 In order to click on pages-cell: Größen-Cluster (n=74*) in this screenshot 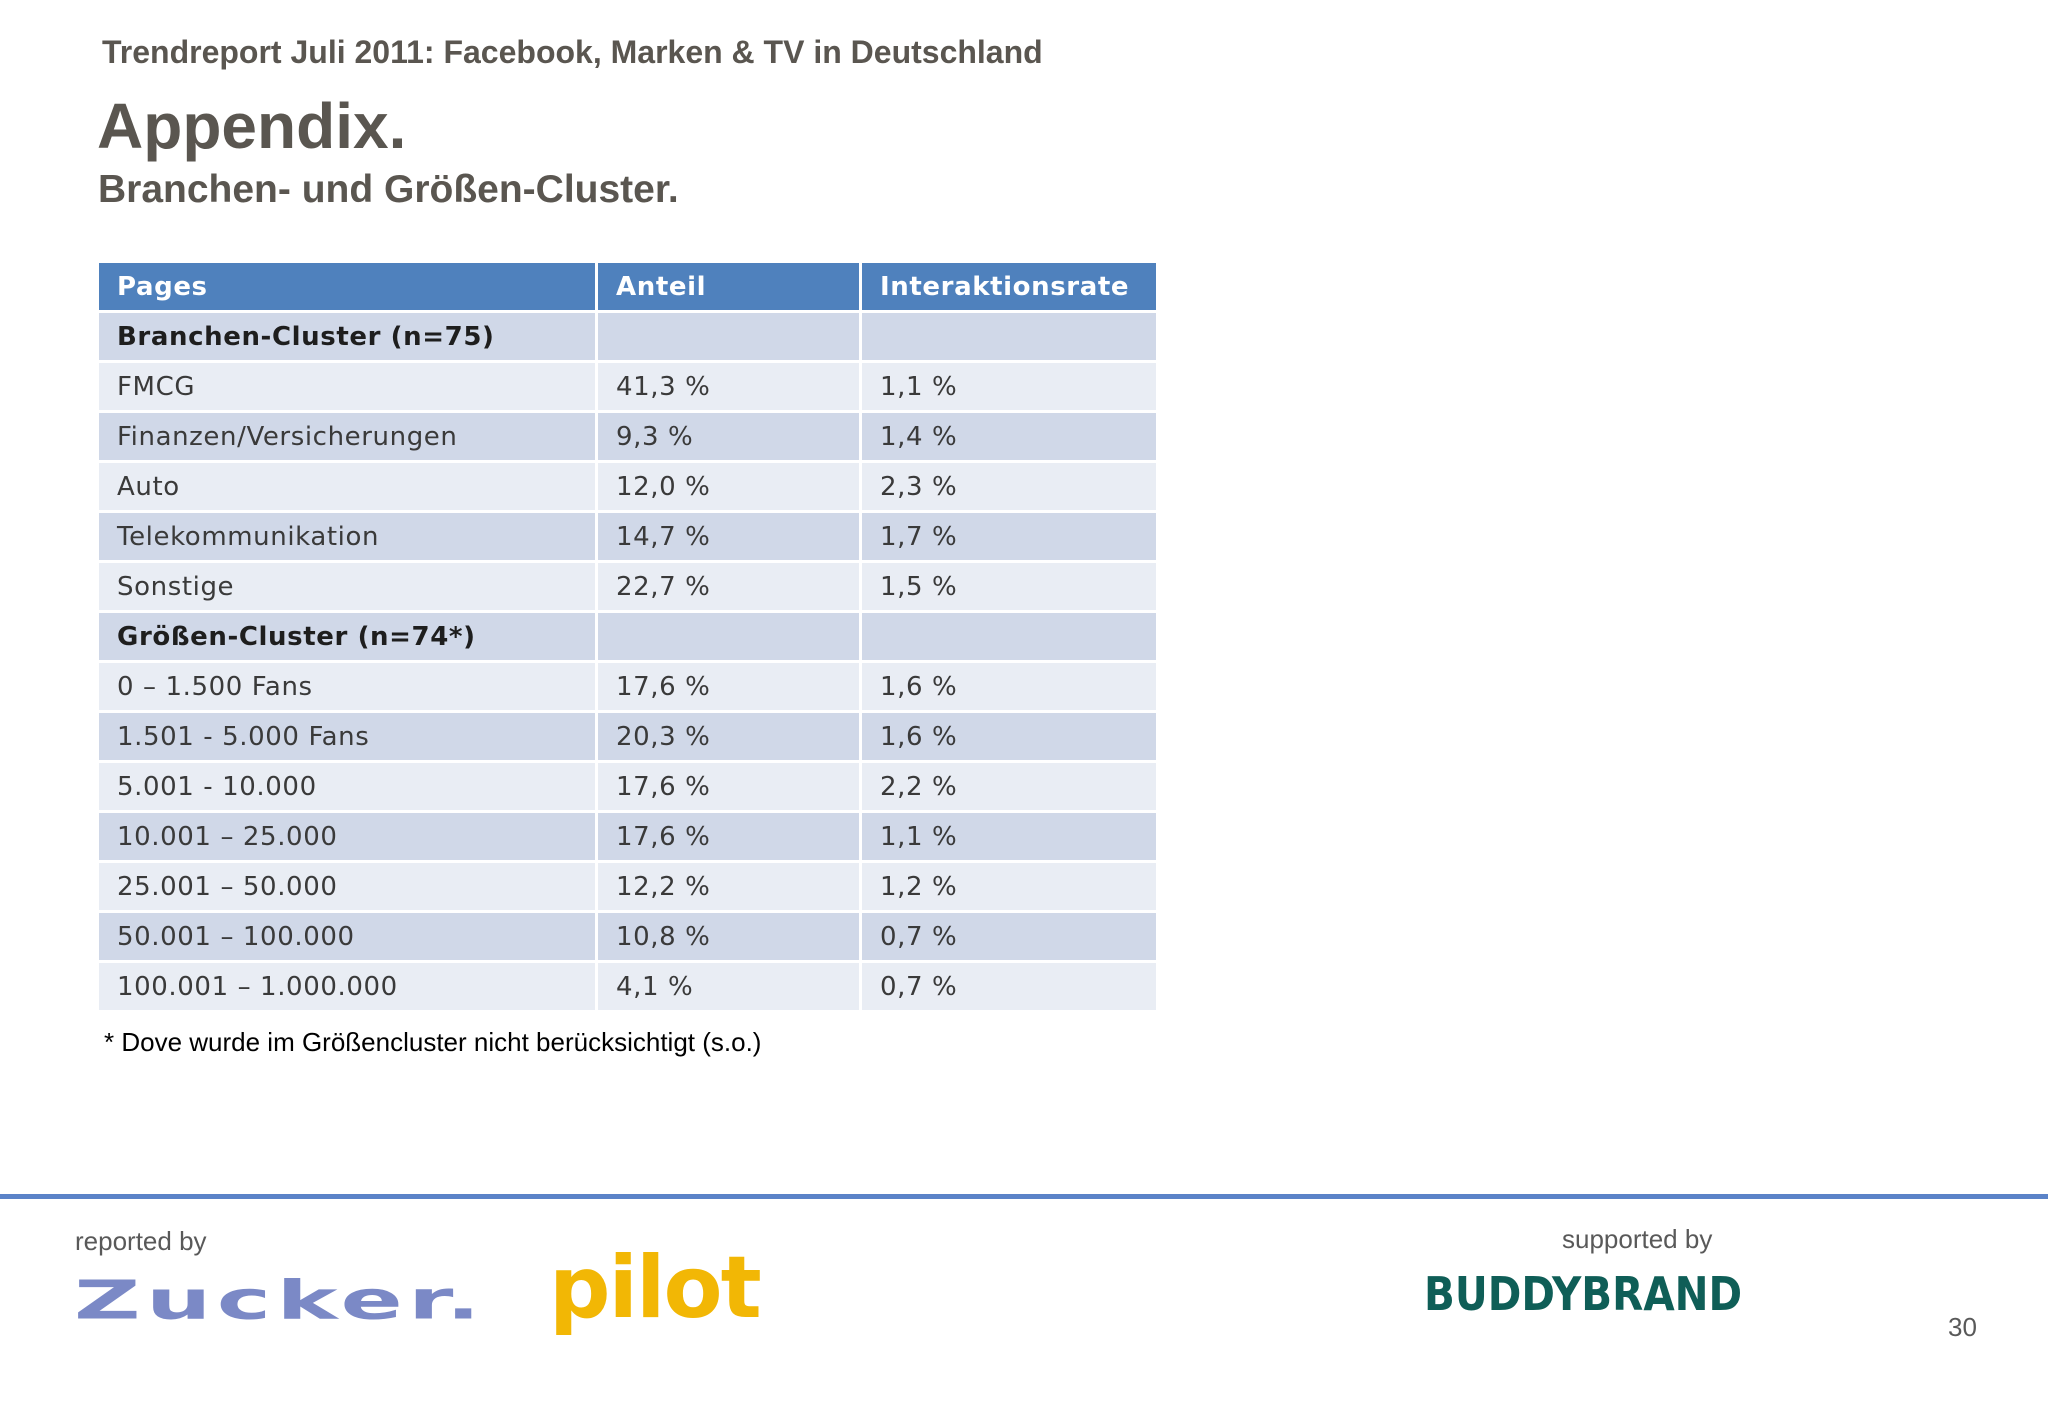, I will do `click(347, 636)`.